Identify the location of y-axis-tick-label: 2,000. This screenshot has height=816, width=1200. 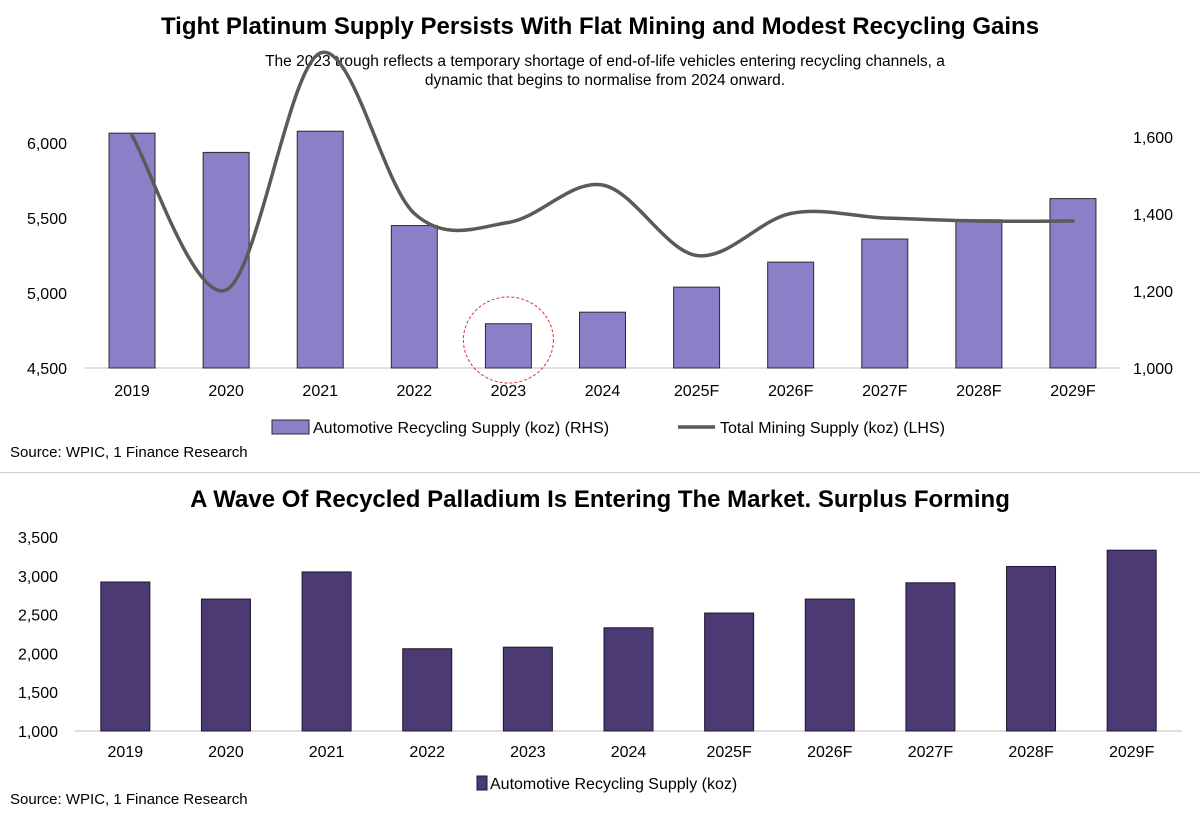
(38, 654).